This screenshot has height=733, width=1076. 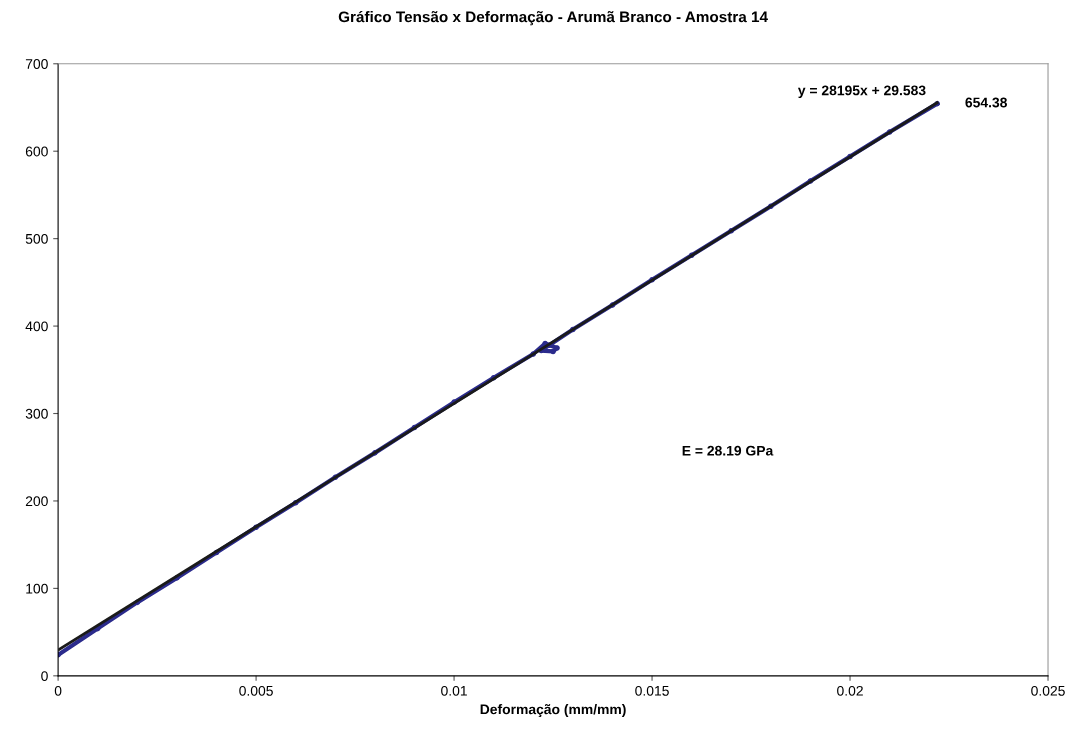 I want to click on y-tick-label: 0, so click(x=44, y=676).